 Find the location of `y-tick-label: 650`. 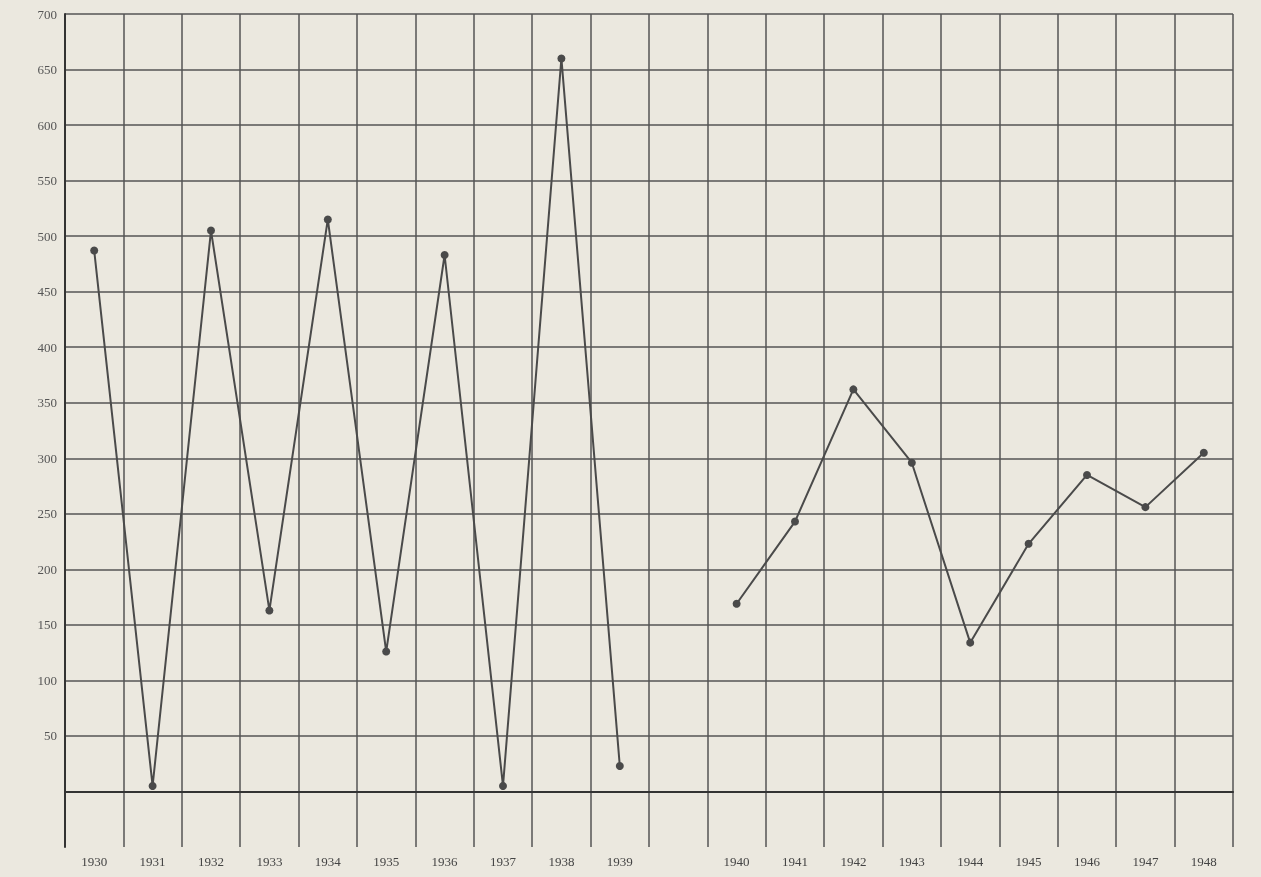

y-tick-label: 650 is located at coordinates (47, 70).